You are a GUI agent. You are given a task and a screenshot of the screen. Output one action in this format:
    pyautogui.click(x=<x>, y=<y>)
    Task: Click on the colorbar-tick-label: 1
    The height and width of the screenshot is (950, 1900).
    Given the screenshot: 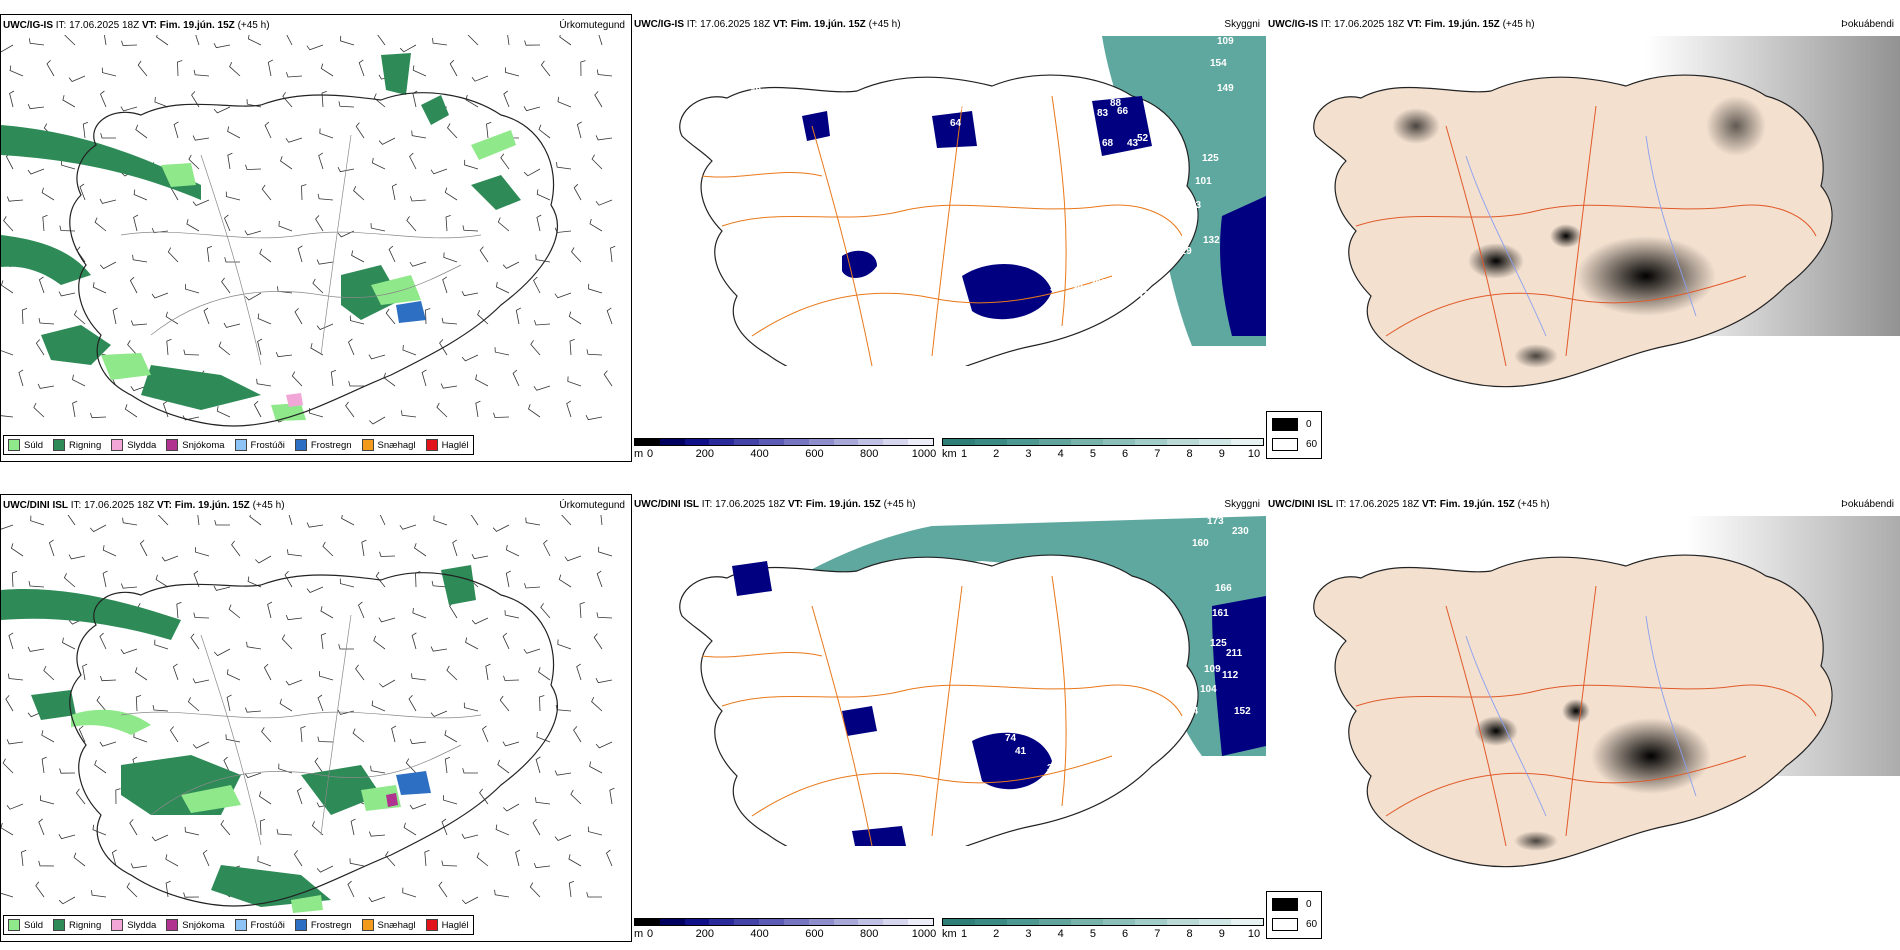 What is the action you would take?
    pyautogui.click(x=964, y=934)
    